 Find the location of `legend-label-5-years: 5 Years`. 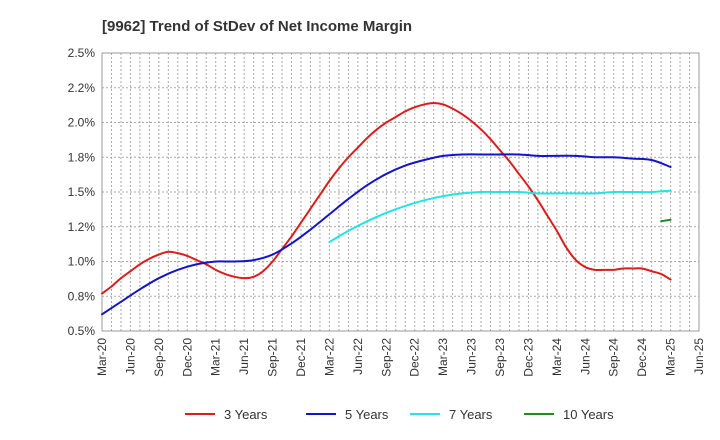

legend-label-5-years: 5 Years is located at coordinates (367, 414).